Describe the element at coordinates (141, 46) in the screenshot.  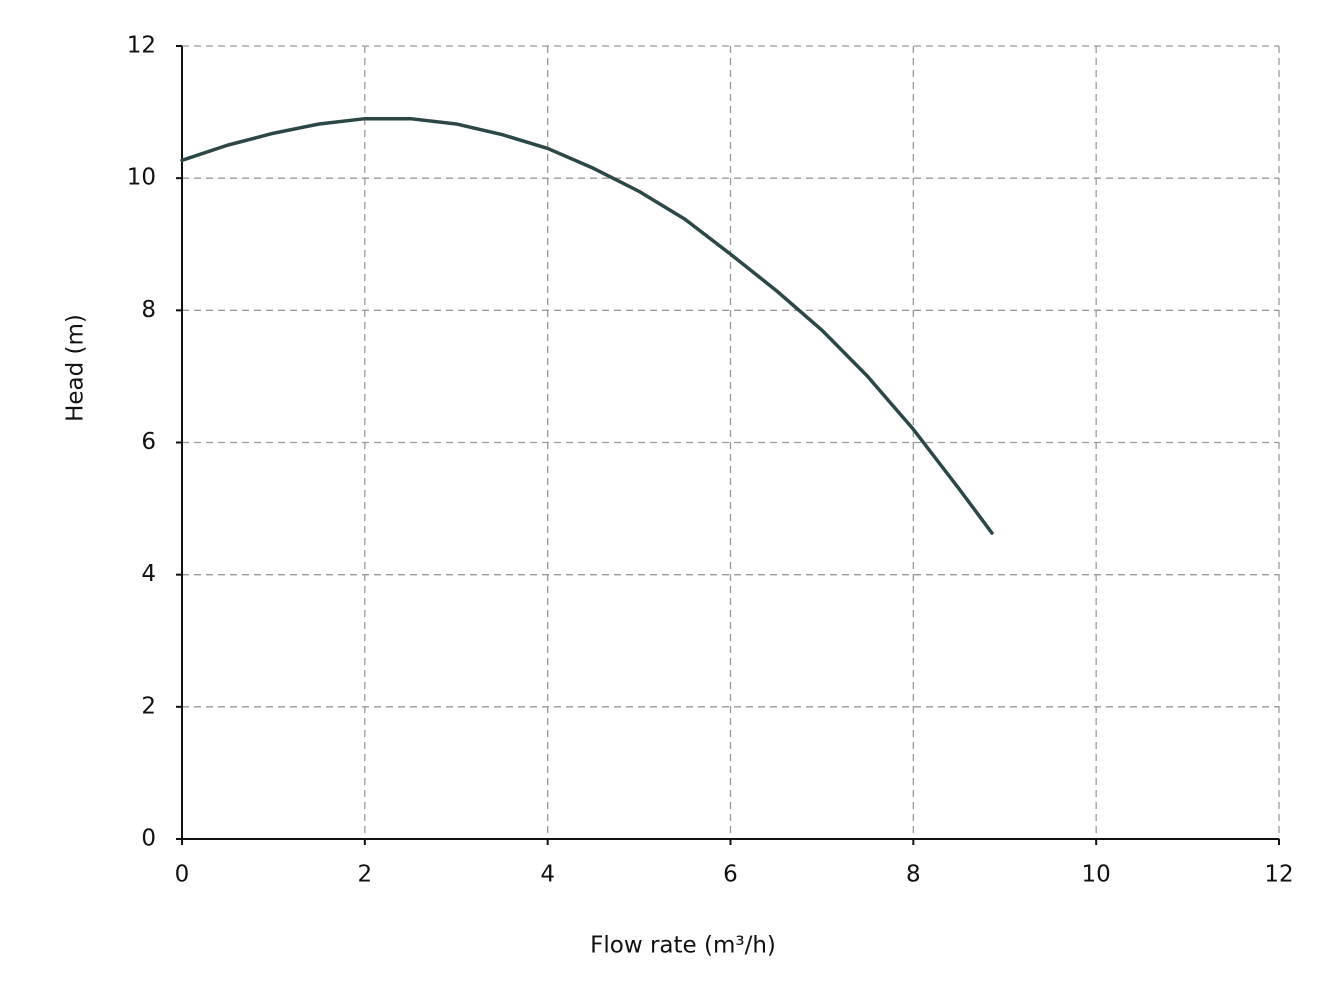
I see `y-tick-label: 12` at that location.